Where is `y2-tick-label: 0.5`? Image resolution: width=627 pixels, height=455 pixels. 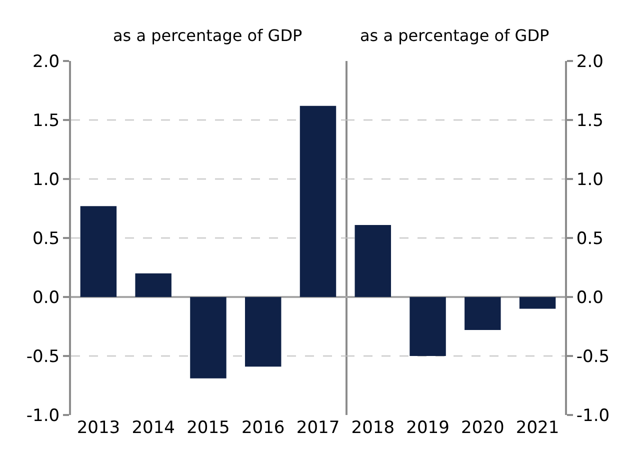 y2-tick-label: 0.5 is located at coordinates (590, 238).